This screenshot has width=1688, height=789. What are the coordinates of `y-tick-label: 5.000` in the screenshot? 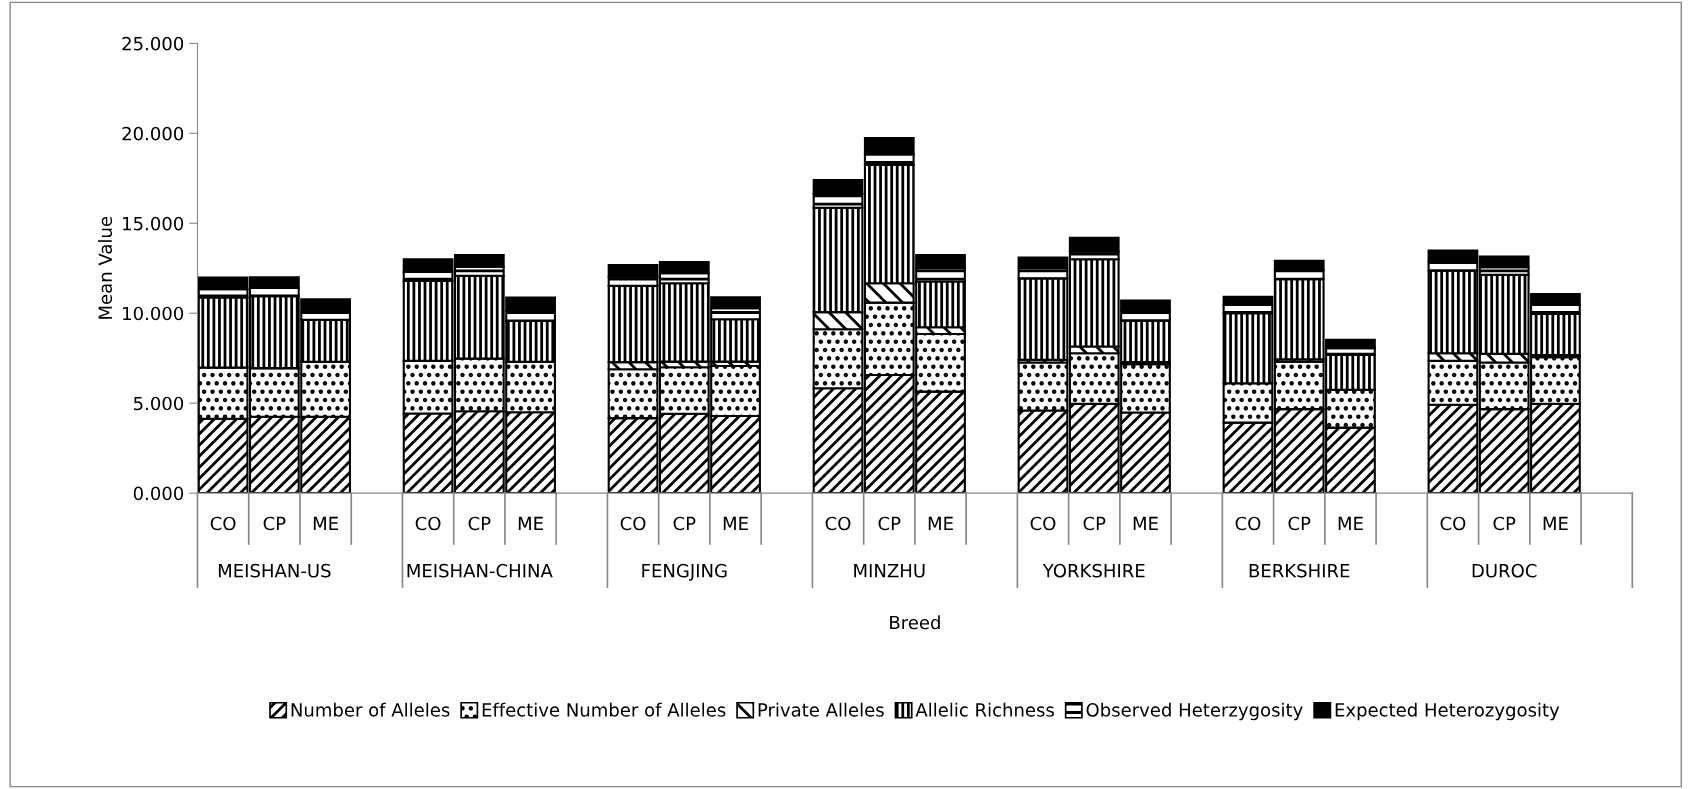 It's located at (159, 403).